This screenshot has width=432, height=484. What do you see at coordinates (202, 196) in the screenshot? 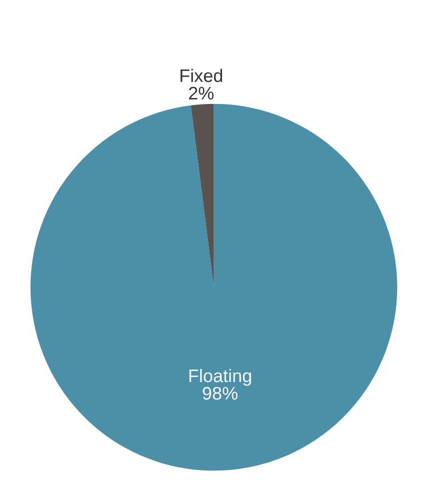
I see `pie-slice` at bounding box center [202, 196].